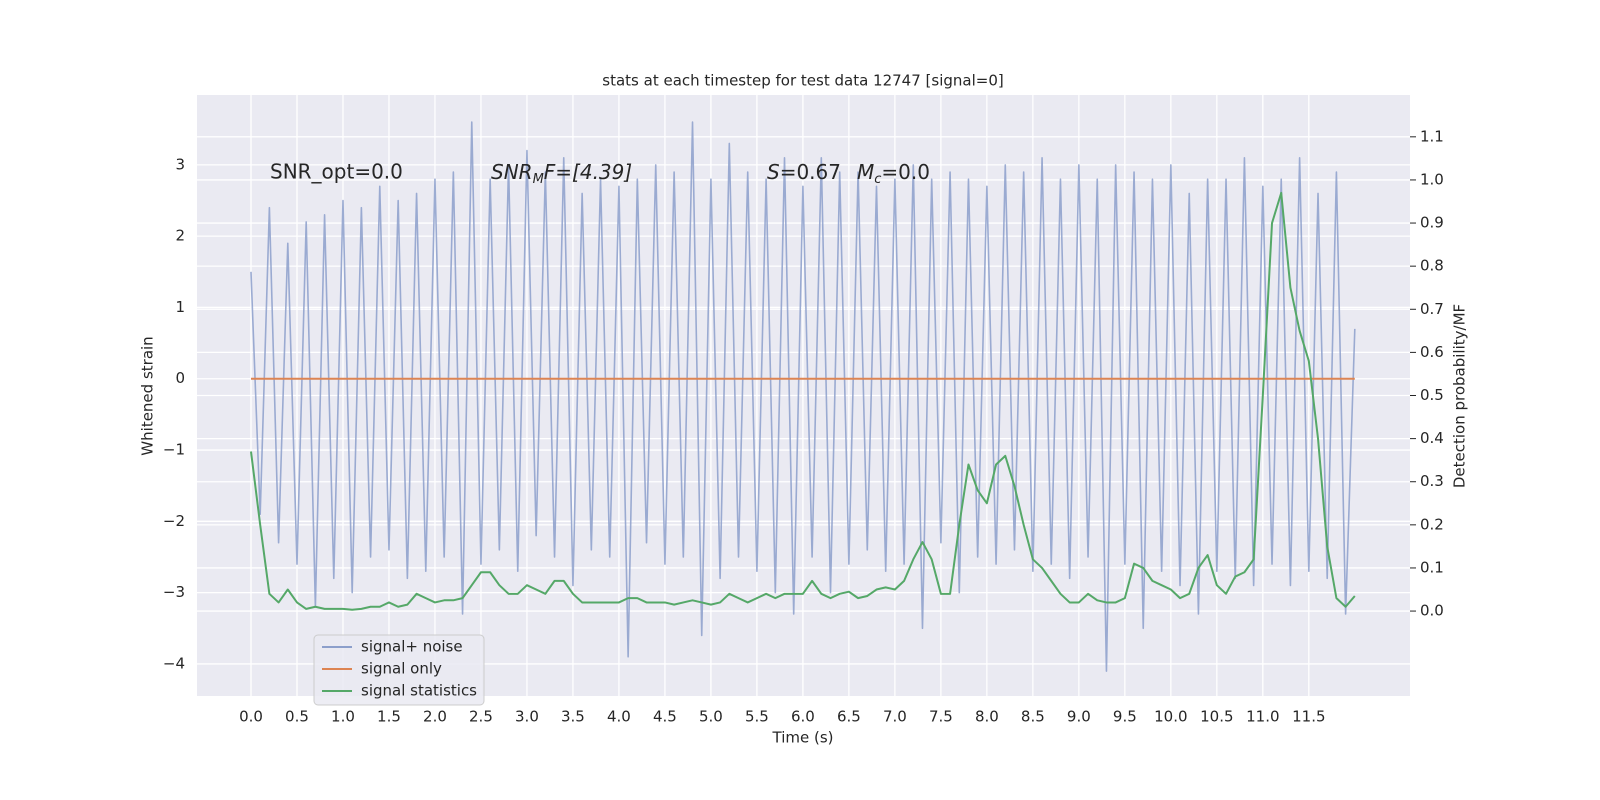 This screenshot has height=800, width=1600. I want to click on y2-tick-label: 0.2, so click(1432, 524).